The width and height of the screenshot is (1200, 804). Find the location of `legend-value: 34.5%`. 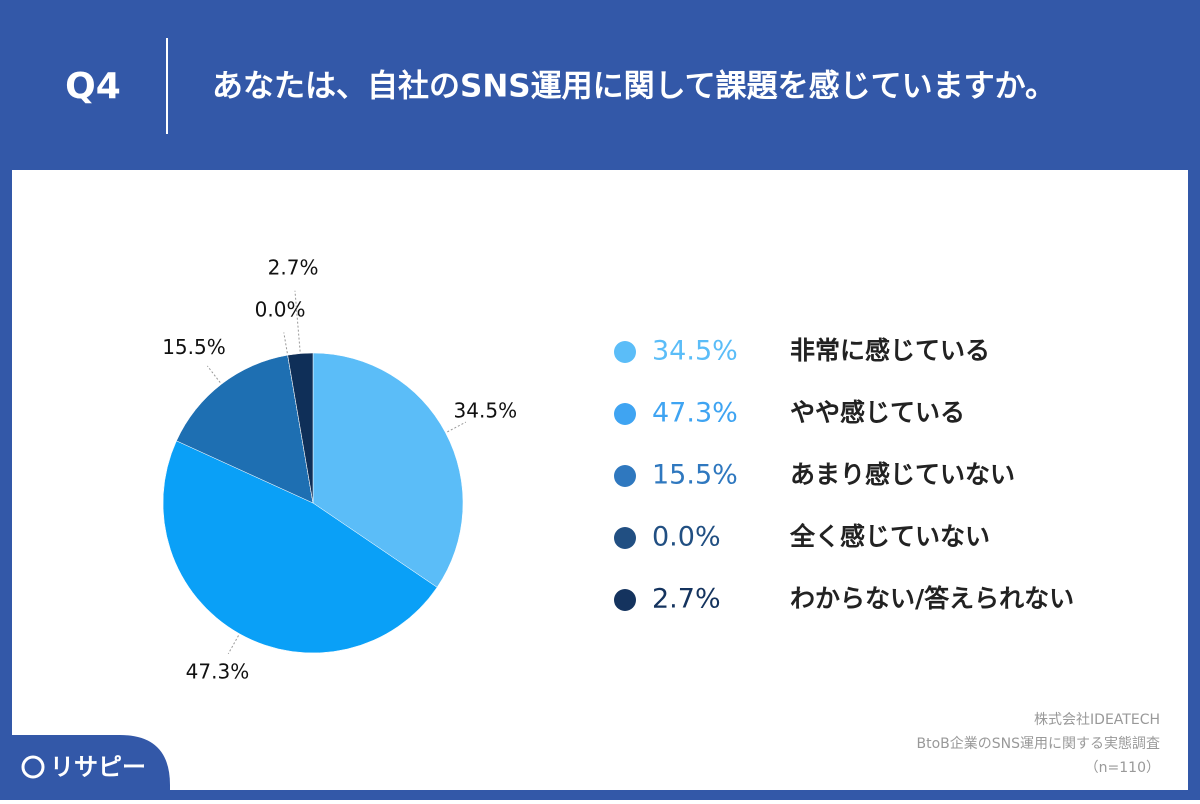

legend-value: 34.5% is located at coordinates (695, 351).